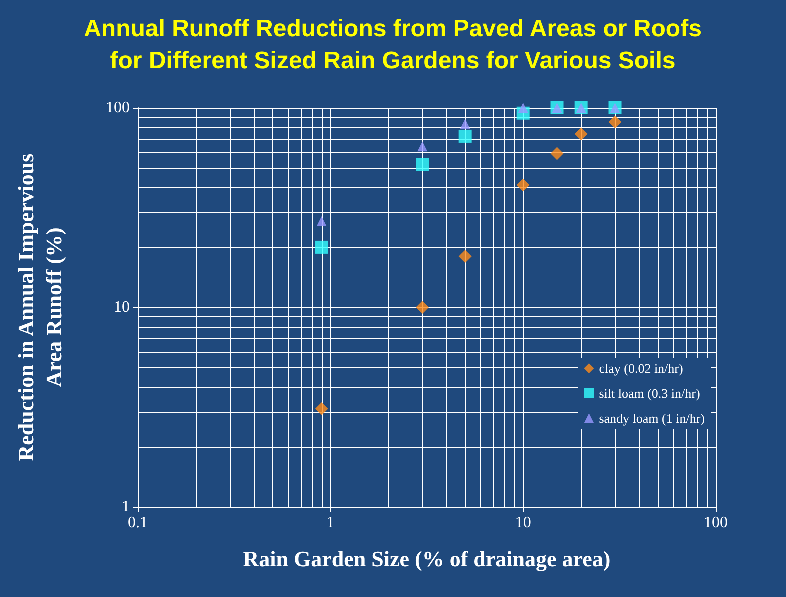  Describe the element at coordinates (138, 523) in the screenshot. I see `x-tick-label: 0.1` at that location.